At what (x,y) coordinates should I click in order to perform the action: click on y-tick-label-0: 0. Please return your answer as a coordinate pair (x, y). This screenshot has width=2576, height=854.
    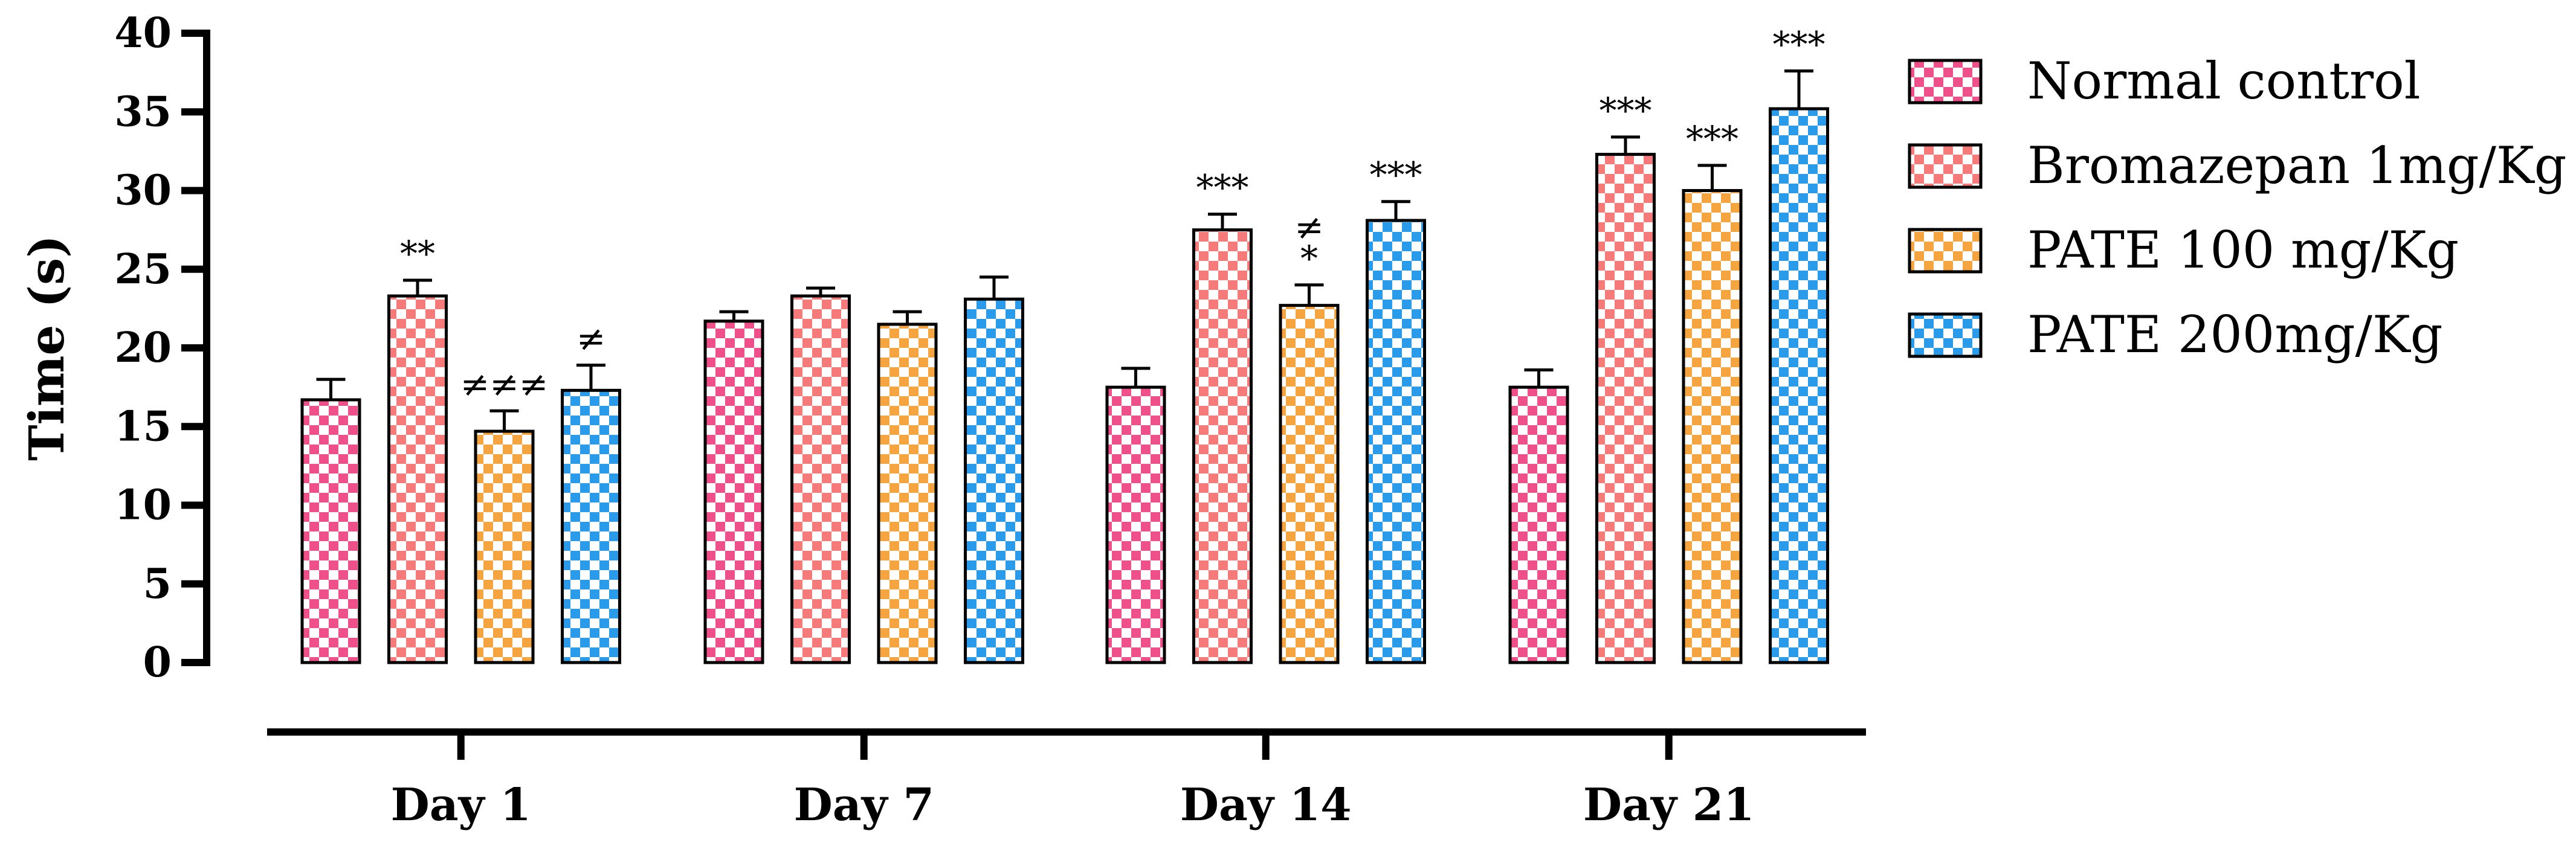
    Looking at the image, I should click on (158, 662).